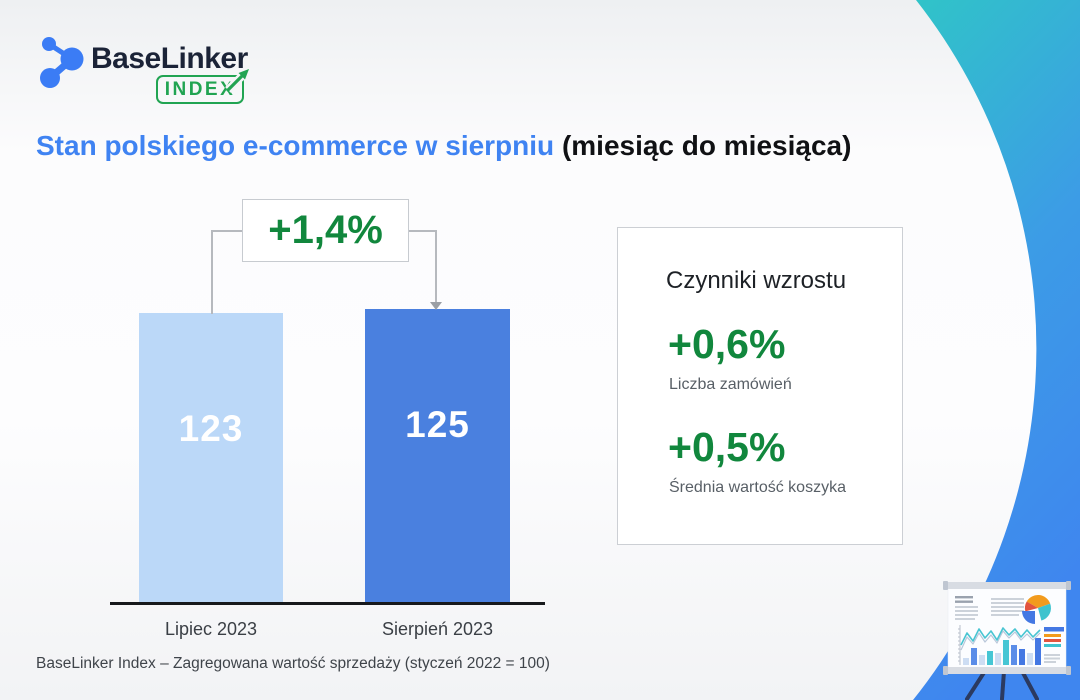  Describe the element at coordinates (62, 62) in the screenshot. I see `baselinker-logo-icon` at that location.